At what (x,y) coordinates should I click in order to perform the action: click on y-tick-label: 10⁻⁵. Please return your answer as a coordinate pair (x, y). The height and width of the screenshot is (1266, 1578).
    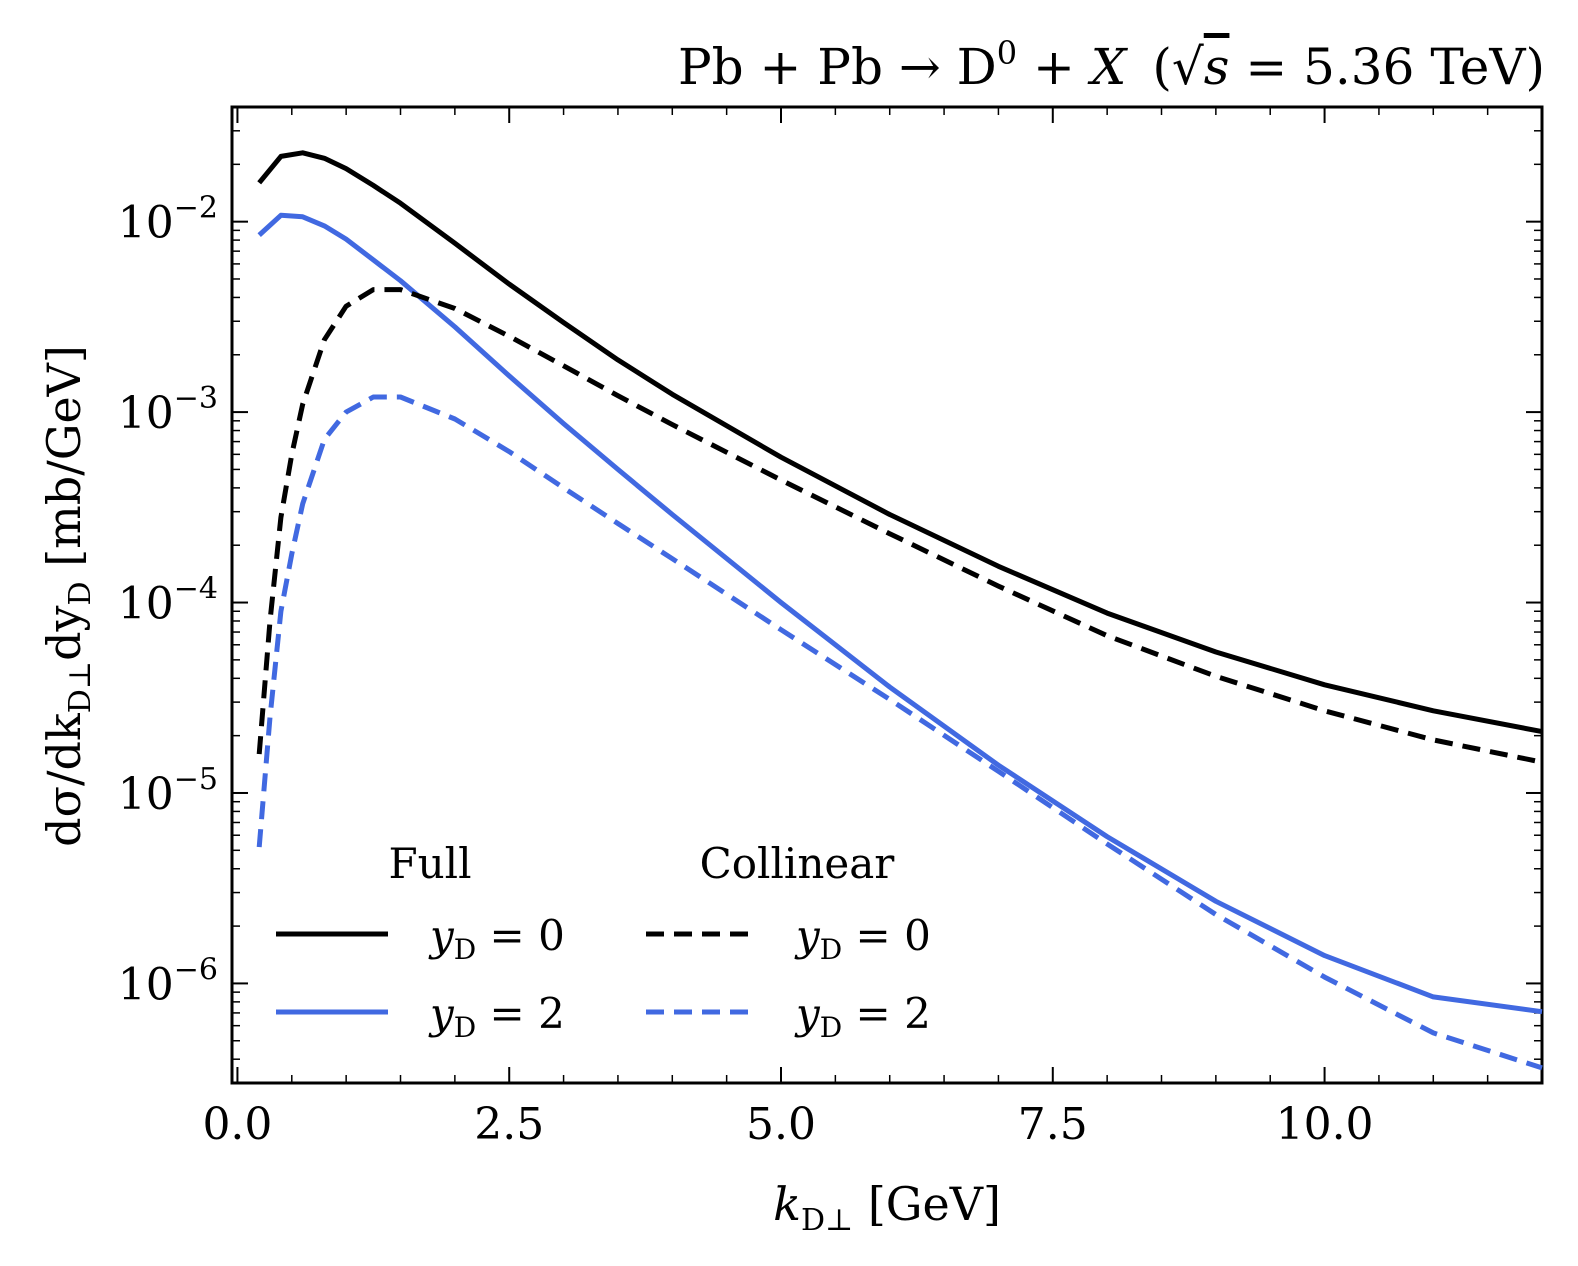
    Looking at the image, I should click on (168, 791).